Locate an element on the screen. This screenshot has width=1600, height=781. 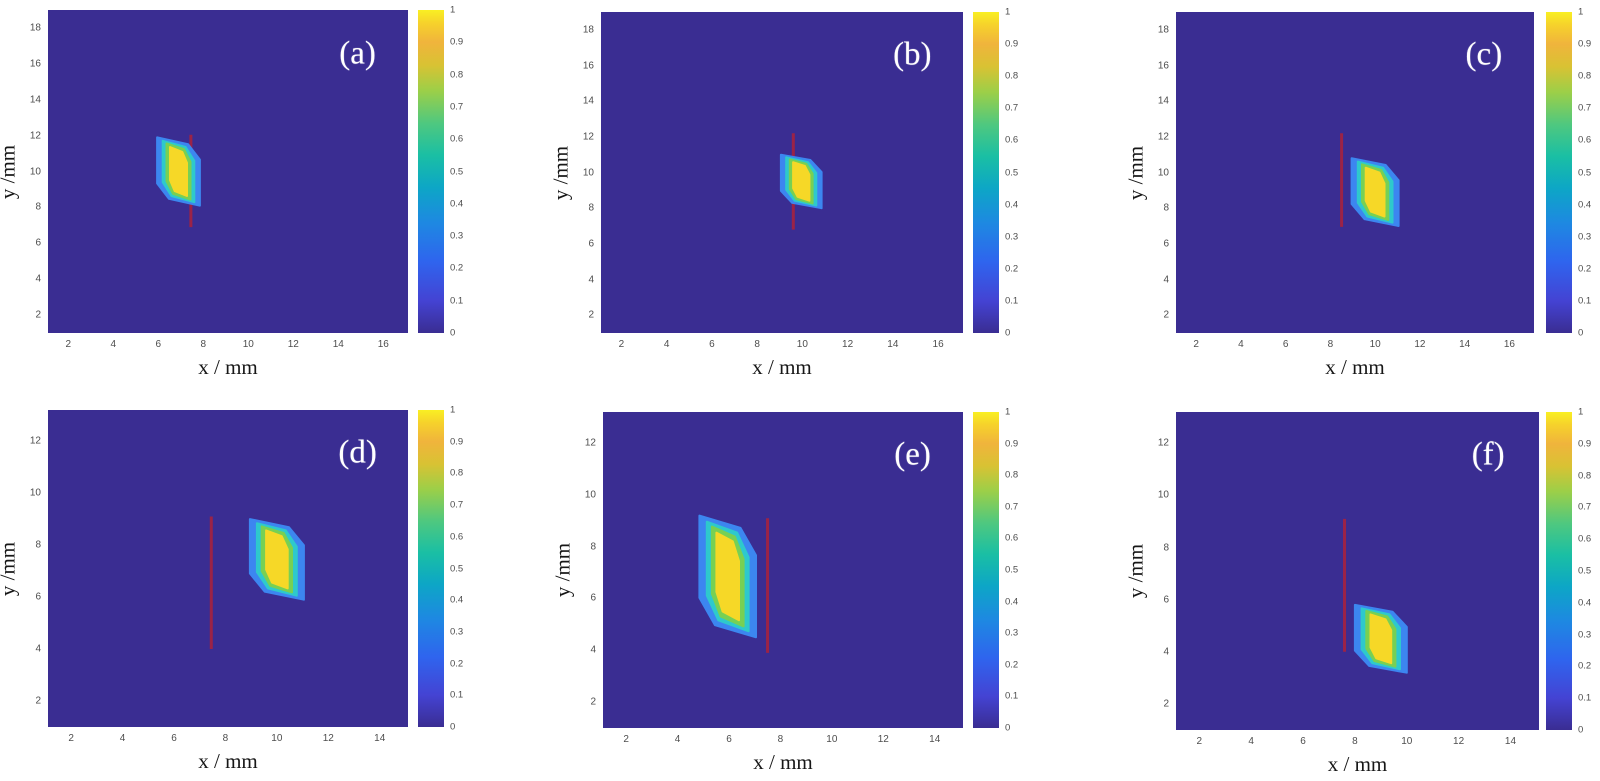
colorbar-b is located at coordinates (986, 172).